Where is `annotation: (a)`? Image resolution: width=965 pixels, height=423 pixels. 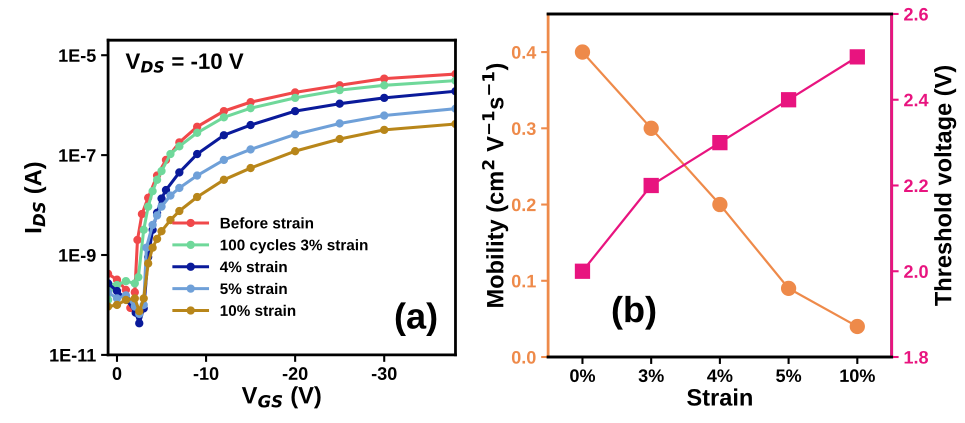 annotation: (a) is located at coordinates (416, 319).